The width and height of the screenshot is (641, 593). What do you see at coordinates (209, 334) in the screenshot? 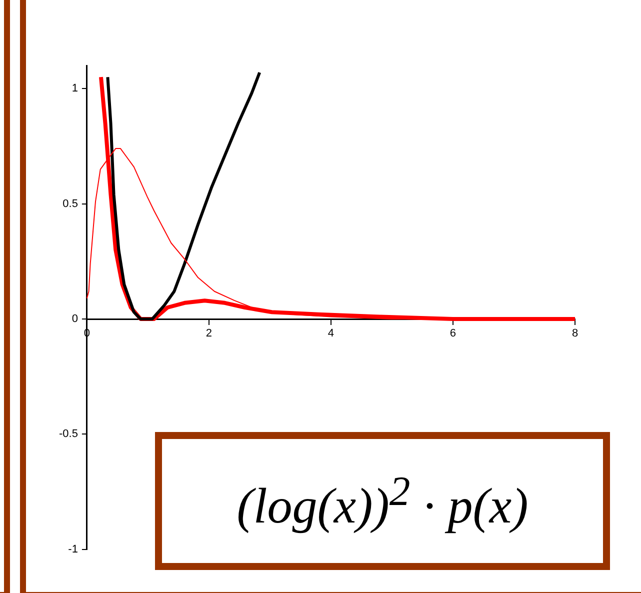
I see `x-tick-label: 2` at bounding box center [209, 334].